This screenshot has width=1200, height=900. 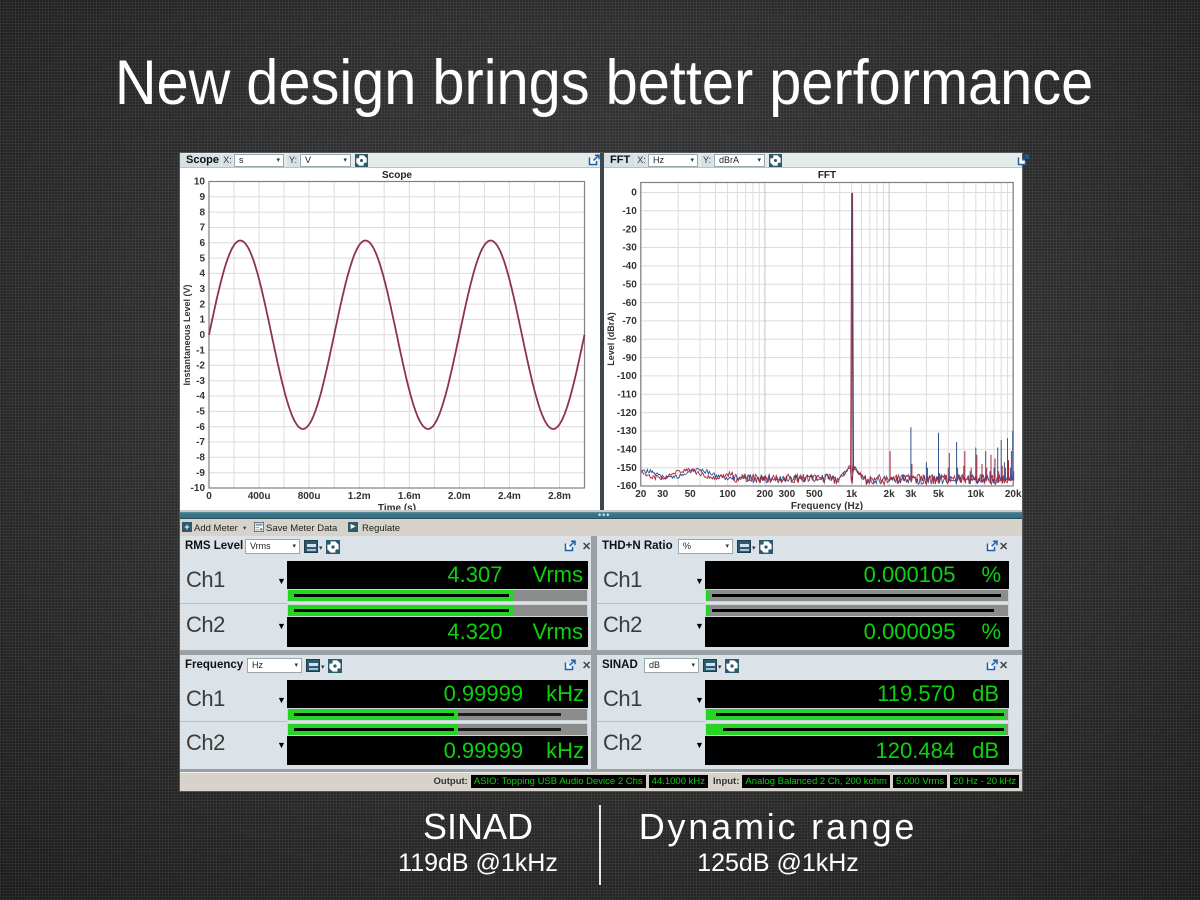 I want to click on svg-text: Frequency (Hz), so click(x=827, y=506).